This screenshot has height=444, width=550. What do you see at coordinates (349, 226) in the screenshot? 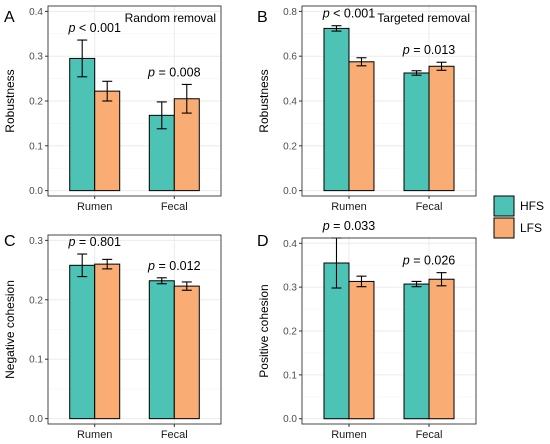
I see `p-value-label: p = 0.033` at bounding box center [349, 226].